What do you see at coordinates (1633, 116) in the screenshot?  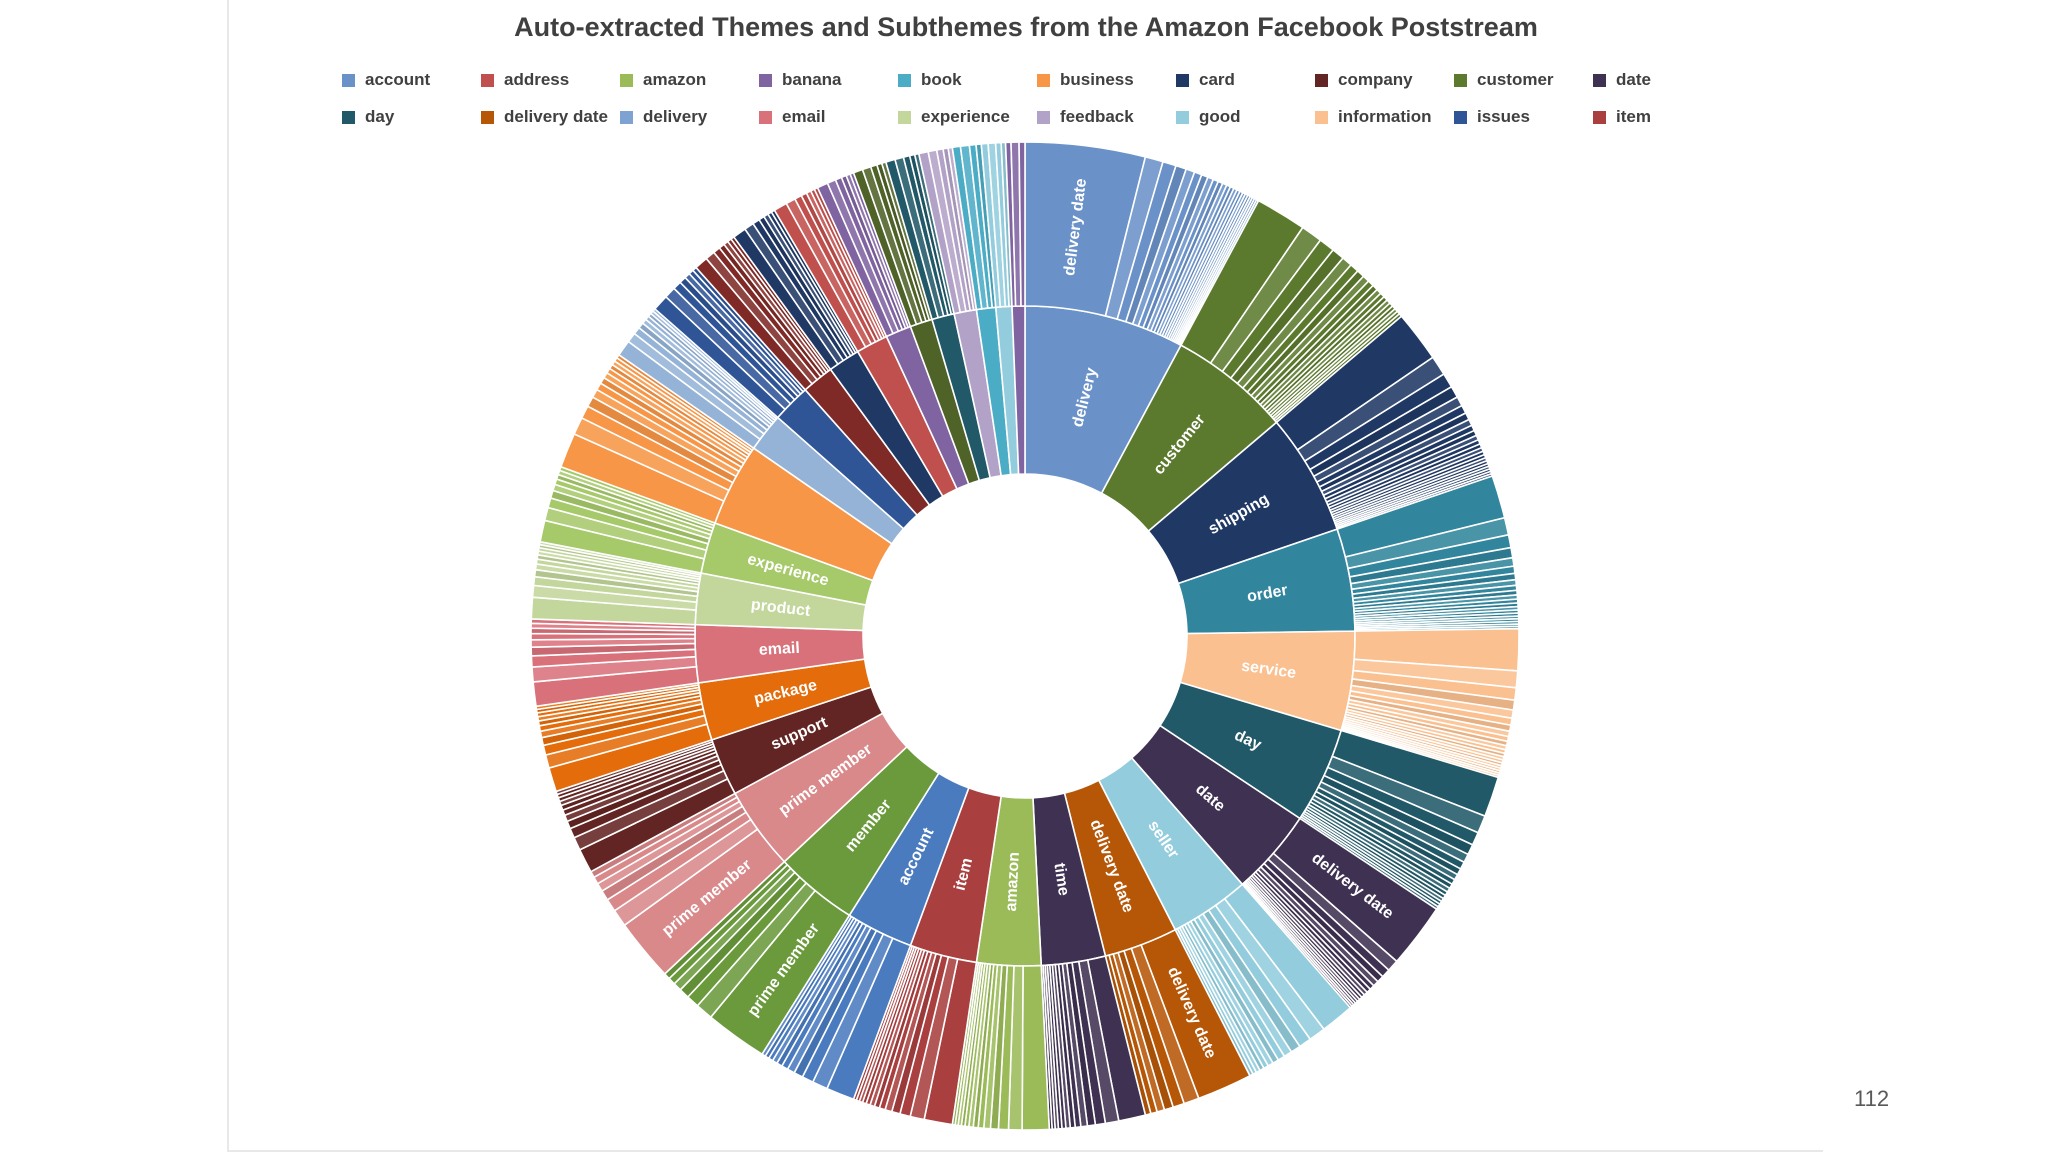 I see `legend-label: item` at bounding box center [1633, 116].